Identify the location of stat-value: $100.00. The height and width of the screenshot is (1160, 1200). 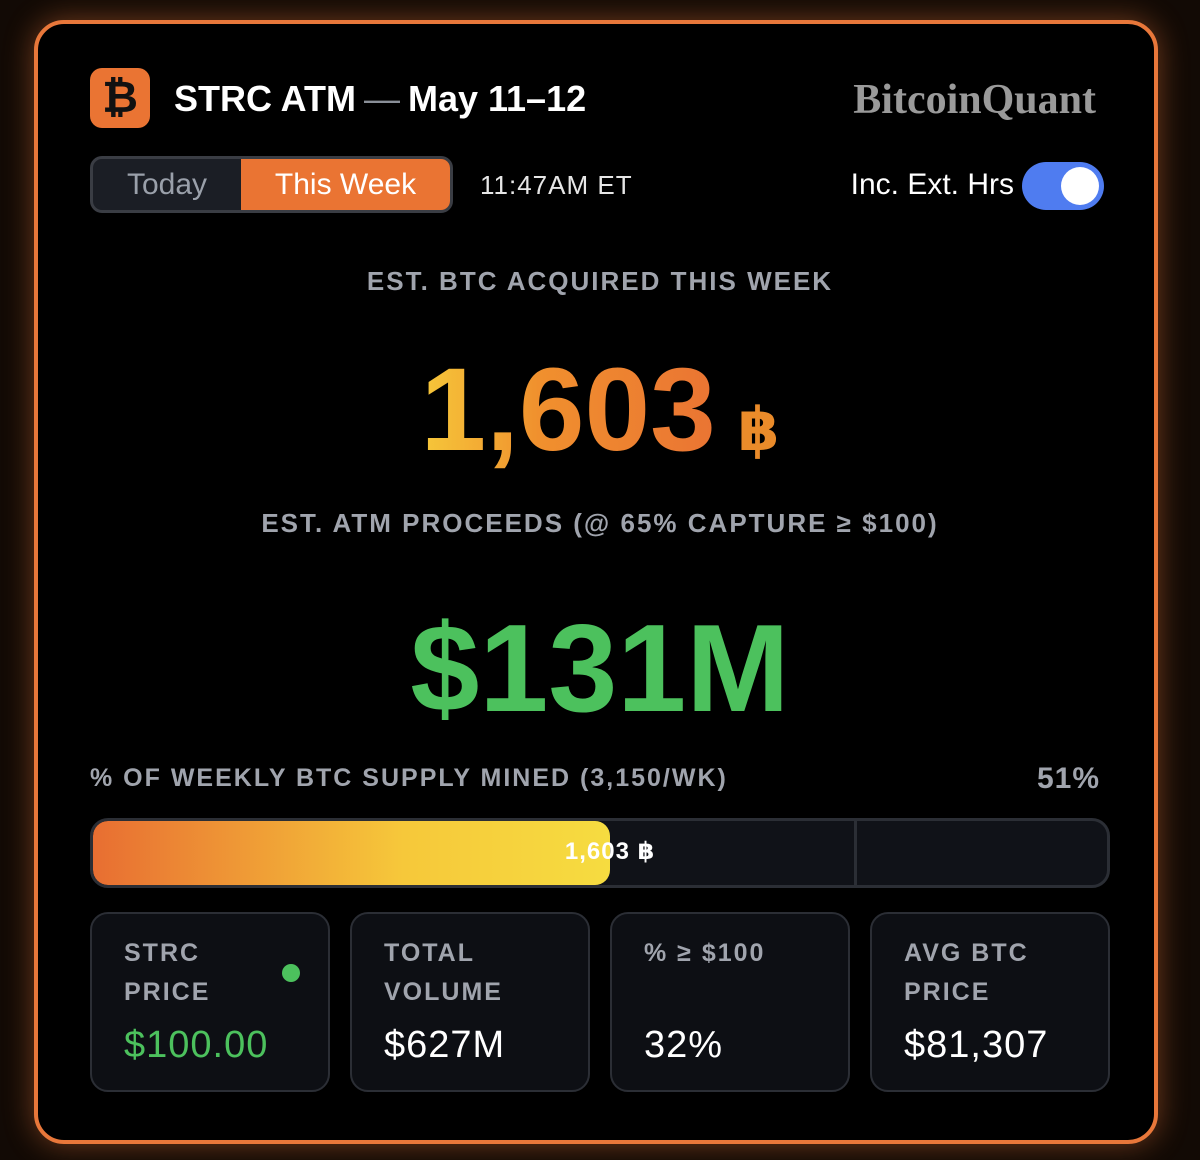
(196, 1045).